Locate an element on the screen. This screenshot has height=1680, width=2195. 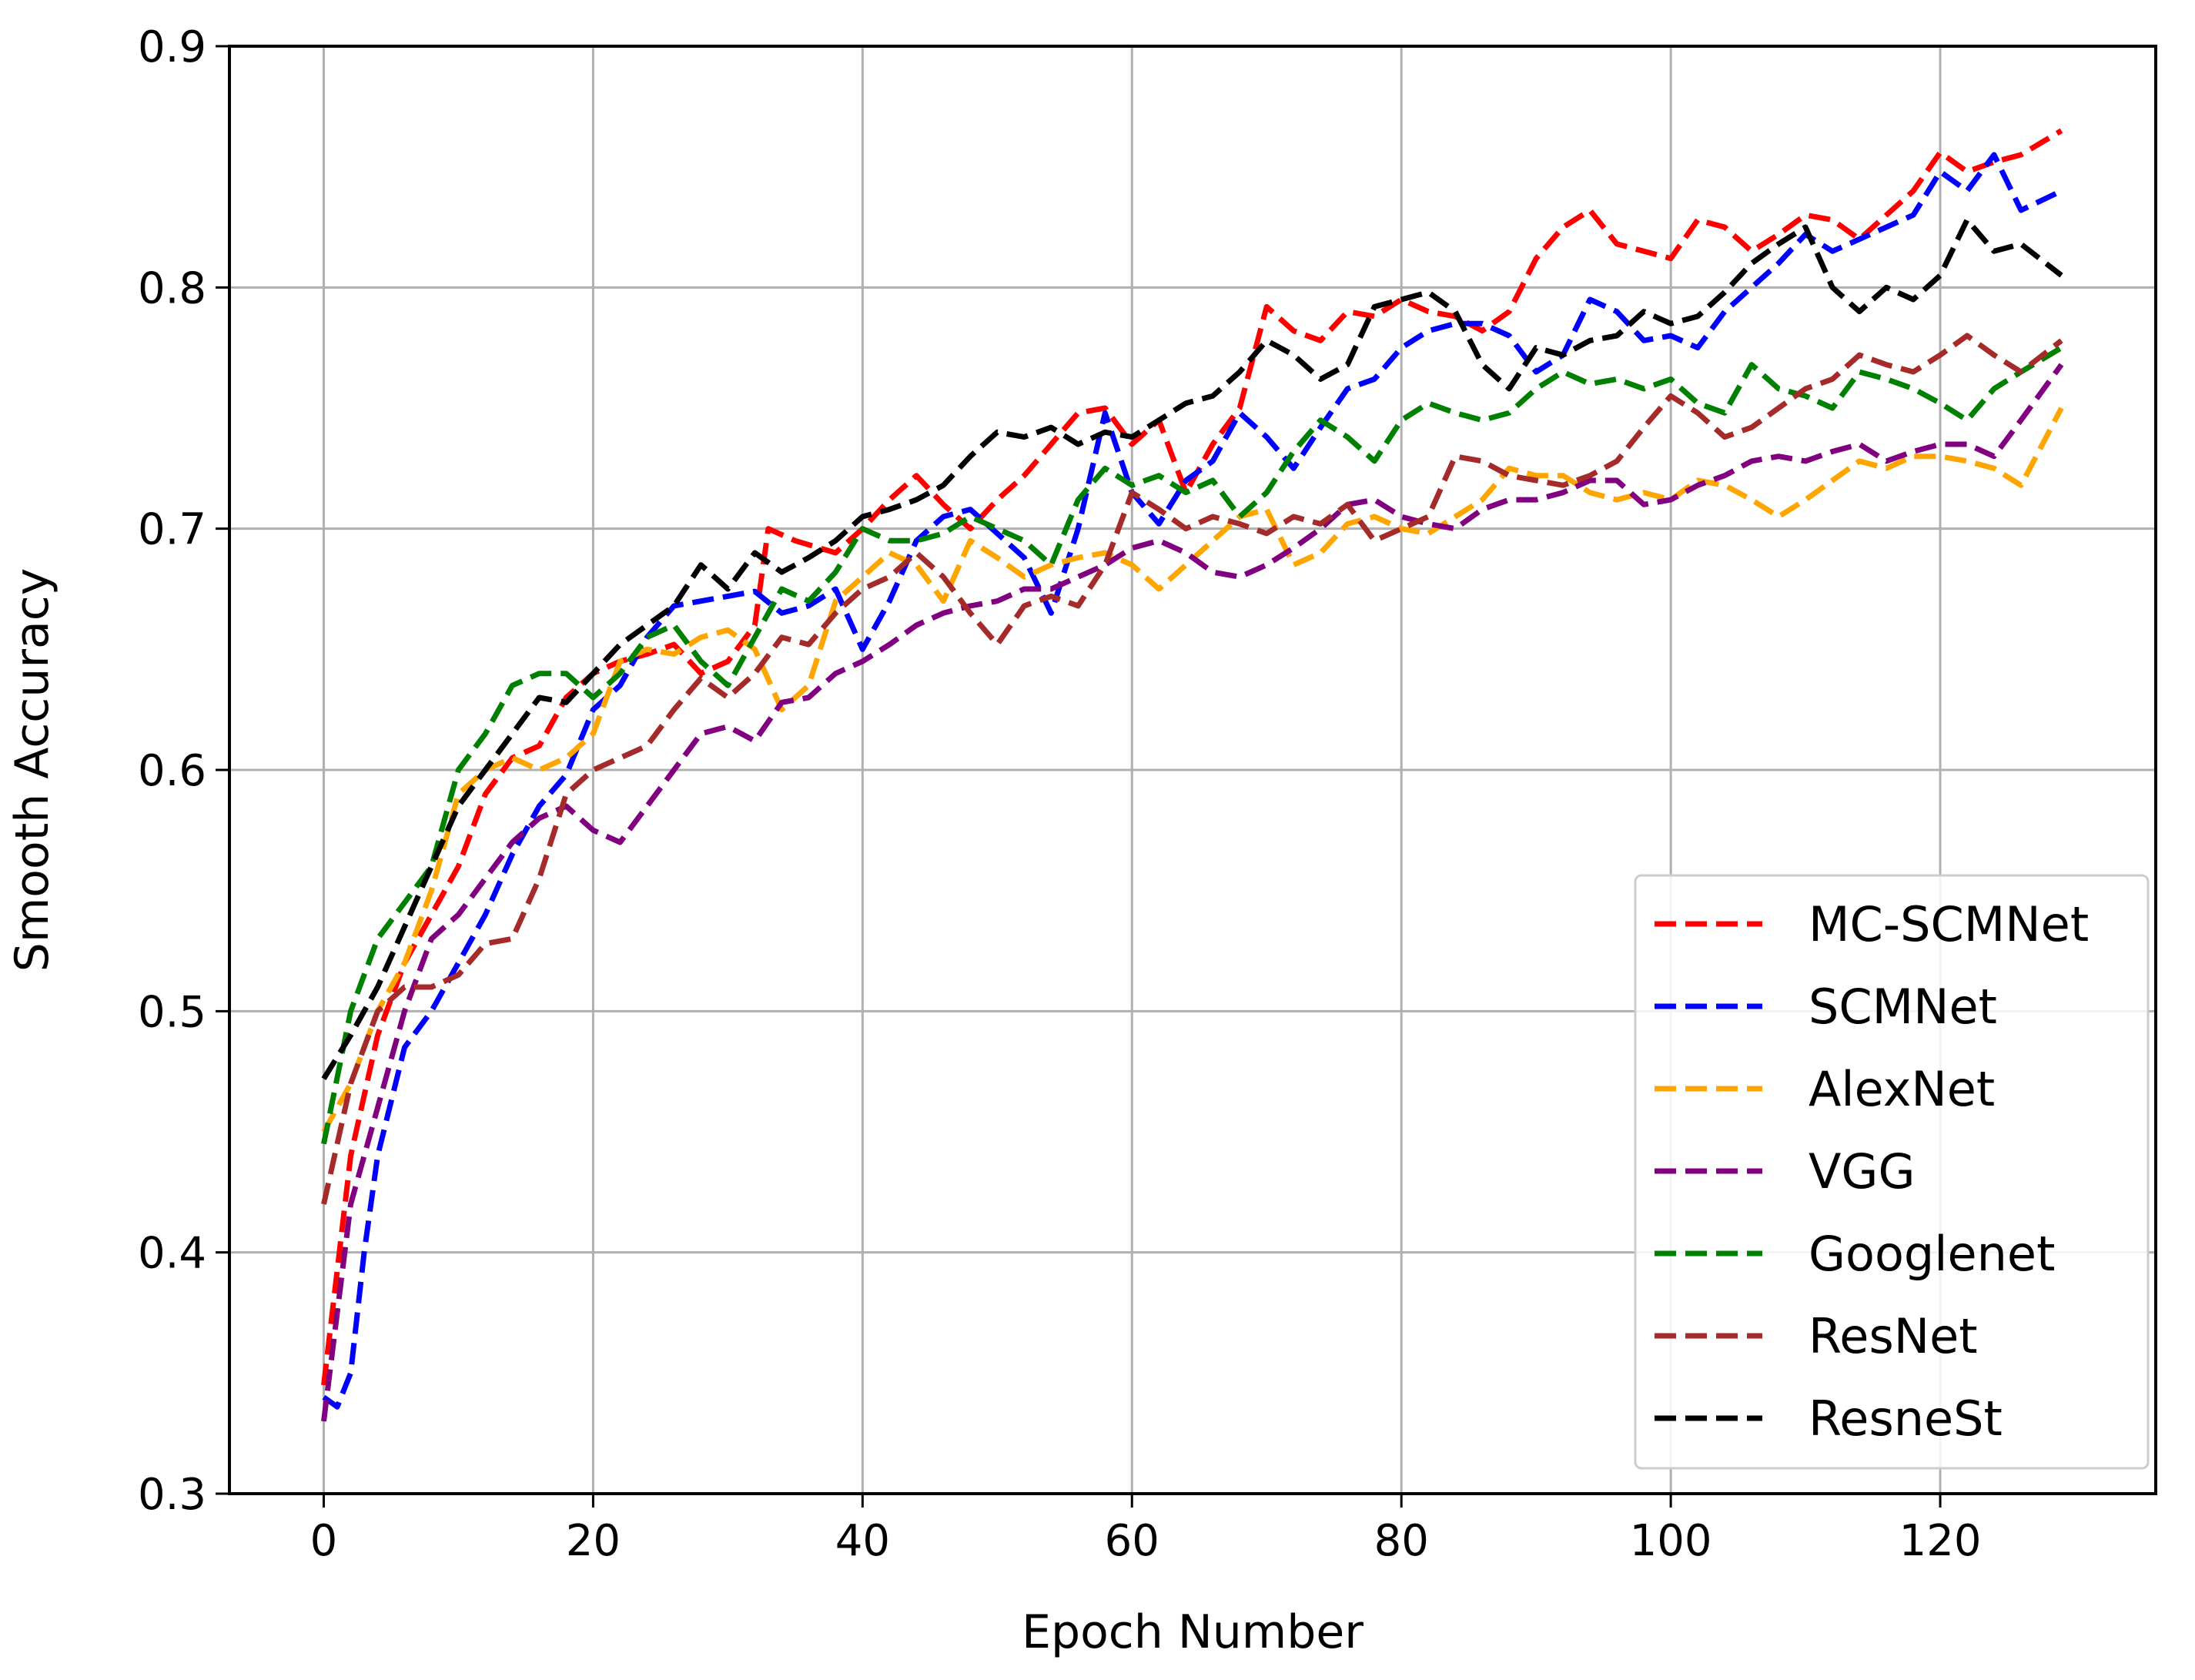
legend-label: ResneSt is located at coordinates (1906, 1419).